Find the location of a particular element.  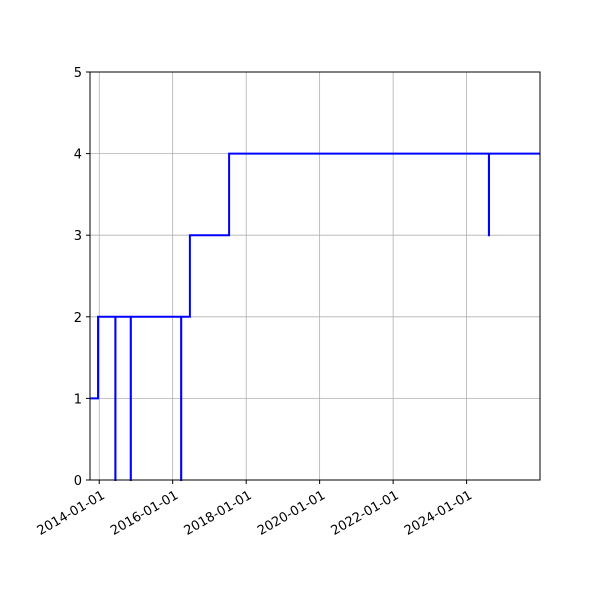

y-tick-label: 2 is located at coordinates (78, 318).